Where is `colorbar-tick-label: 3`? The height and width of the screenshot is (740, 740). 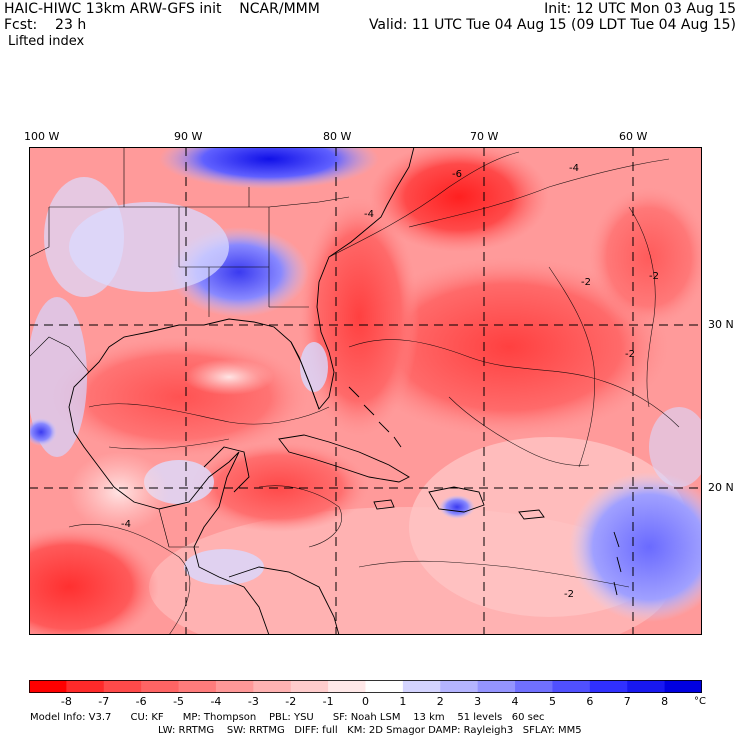 colorbar-tick-label: 3 is located at coordinates (478, 701).